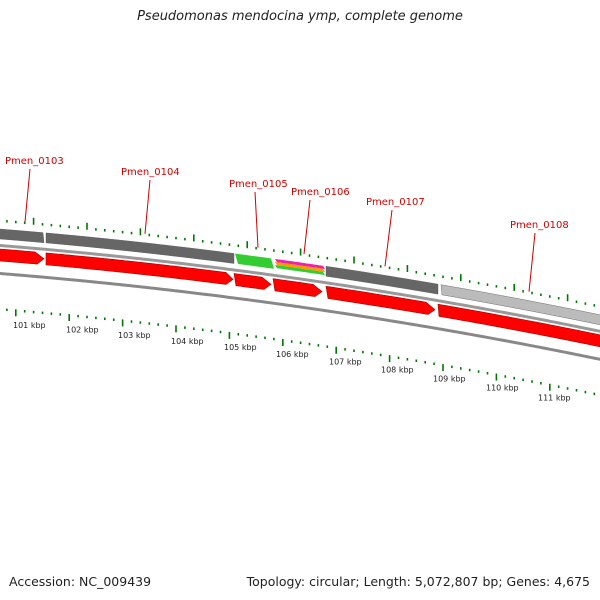 Image resolution: width=600 pixels, height=600 pixels. I want to click on scale-label: 104 kbp, so click(187, 341).